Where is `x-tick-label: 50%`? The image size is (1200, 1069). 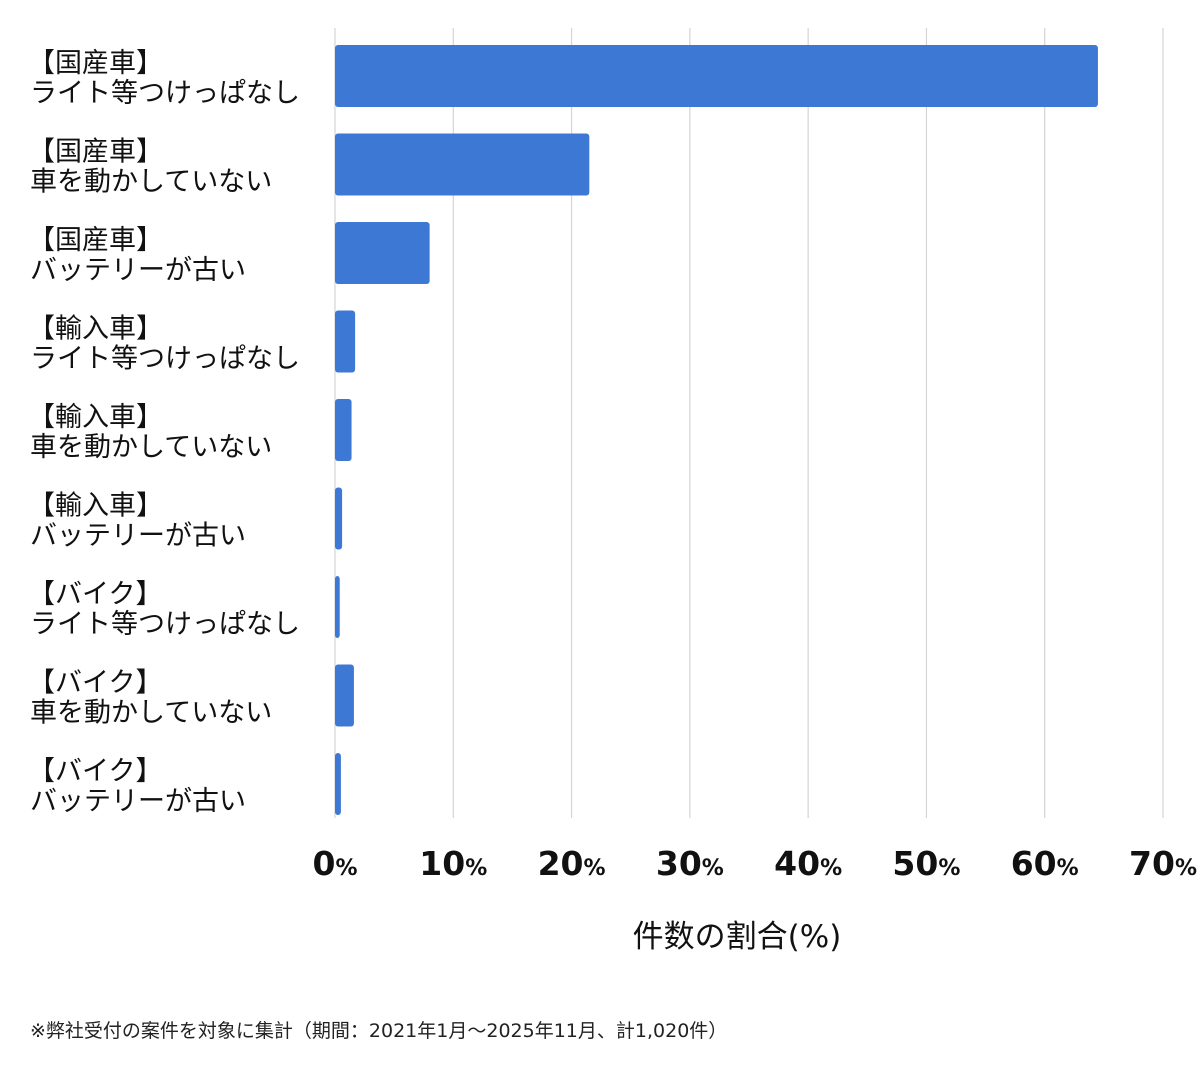 x-tick-label: 50% is located at coordinates (926, 863).